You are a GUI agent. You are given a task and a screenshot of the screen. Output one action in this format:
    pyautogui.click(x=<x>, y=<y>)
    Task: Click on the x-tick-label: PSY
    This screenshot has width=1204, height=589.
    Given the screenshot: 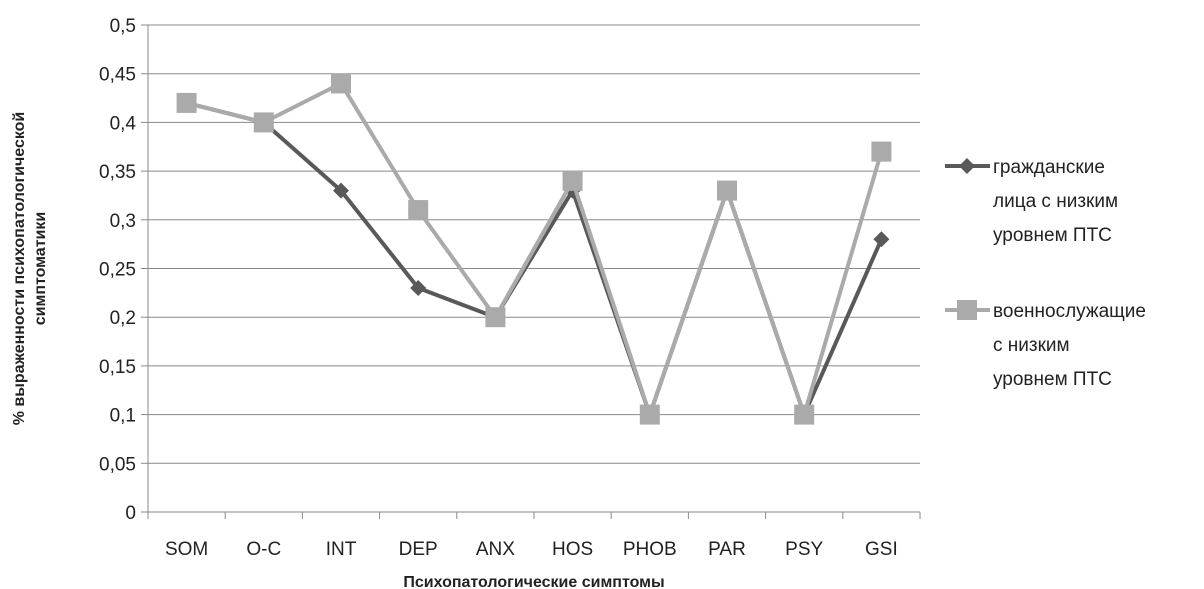 What is the action you would take?
    pyautogui.click(x=804, y=549)
    